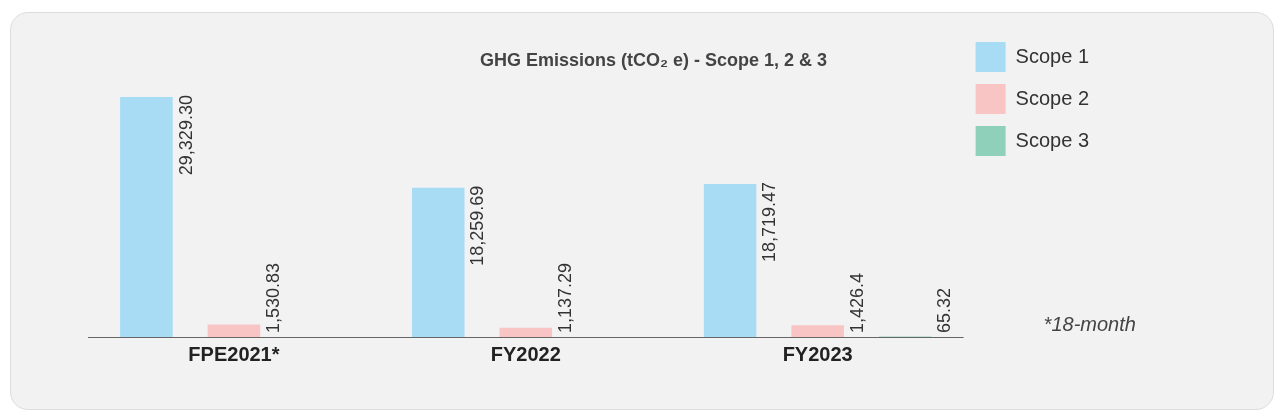 The height and width of the screenshot is (413, 1279). Describe the element at coordinates (1052, 139) in the screenshot. I see `legend-label: Scope 3` at that location.